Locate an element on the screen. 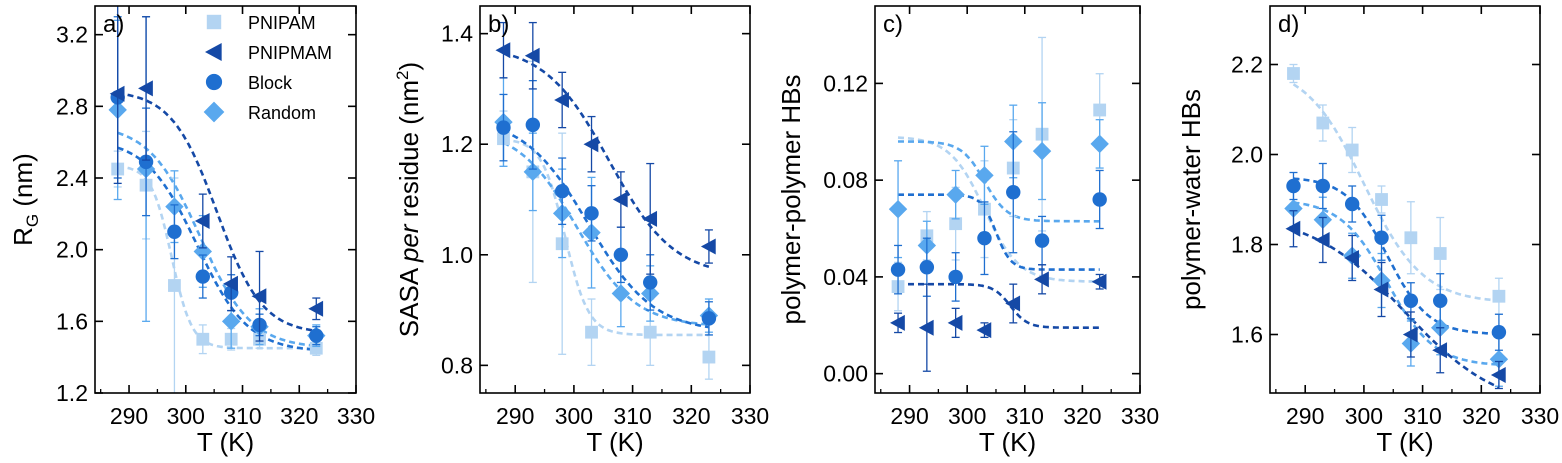 Image resolution: width=1562 pixels, height=463 pixels. y-label-sup: 2 is located at coordinates (402, 74).